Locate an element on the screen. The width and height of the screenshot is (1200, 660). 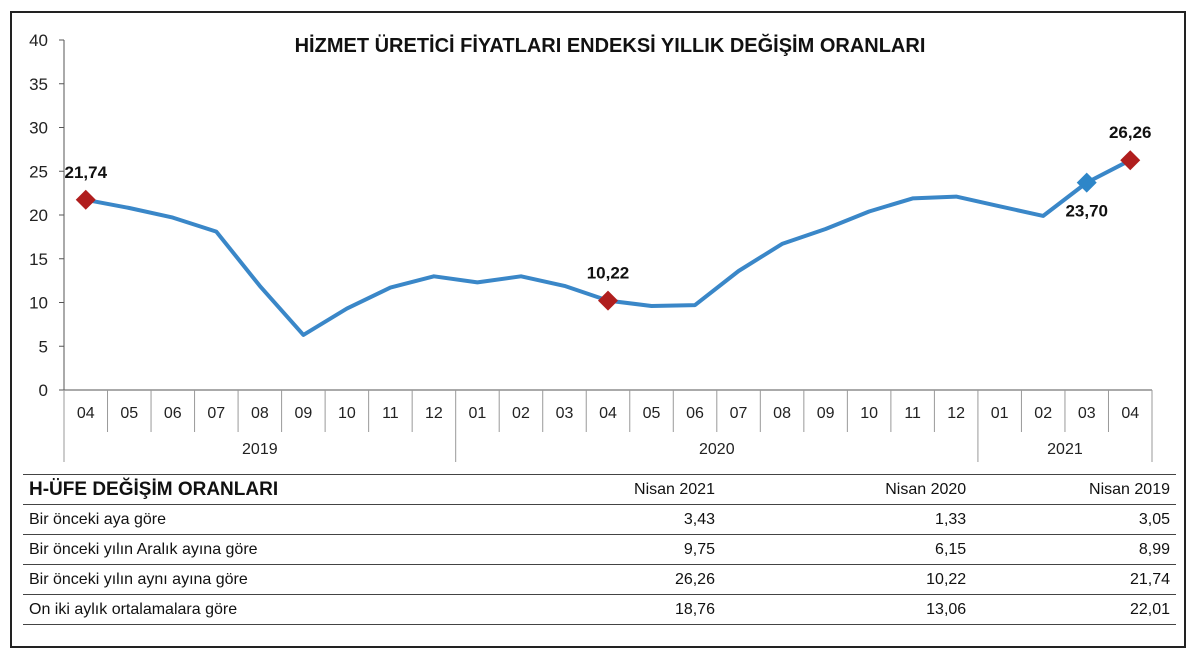
data-label: 23,70 is located at coordinates (1086, 211).